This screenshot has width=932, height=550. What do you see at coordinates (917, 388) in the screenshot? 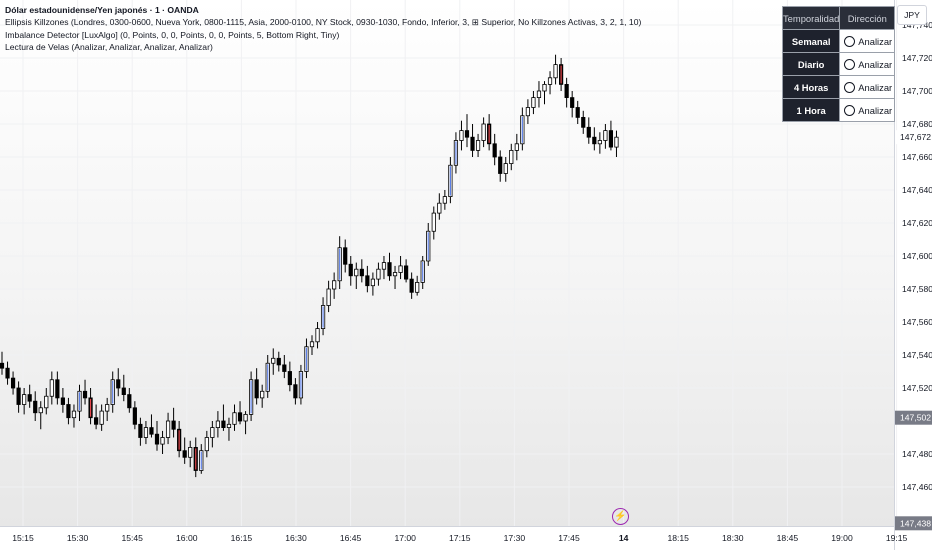
I see `y-tick-label: 147,520` at bounding box center [917, 388].